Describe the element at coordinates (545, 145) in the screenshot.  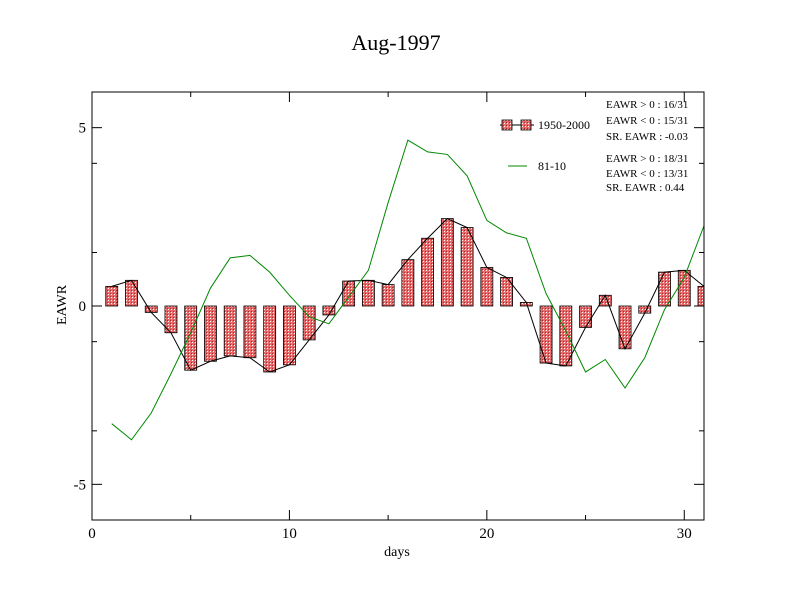
I see `legend: 1950-2000 81-10` at that location.